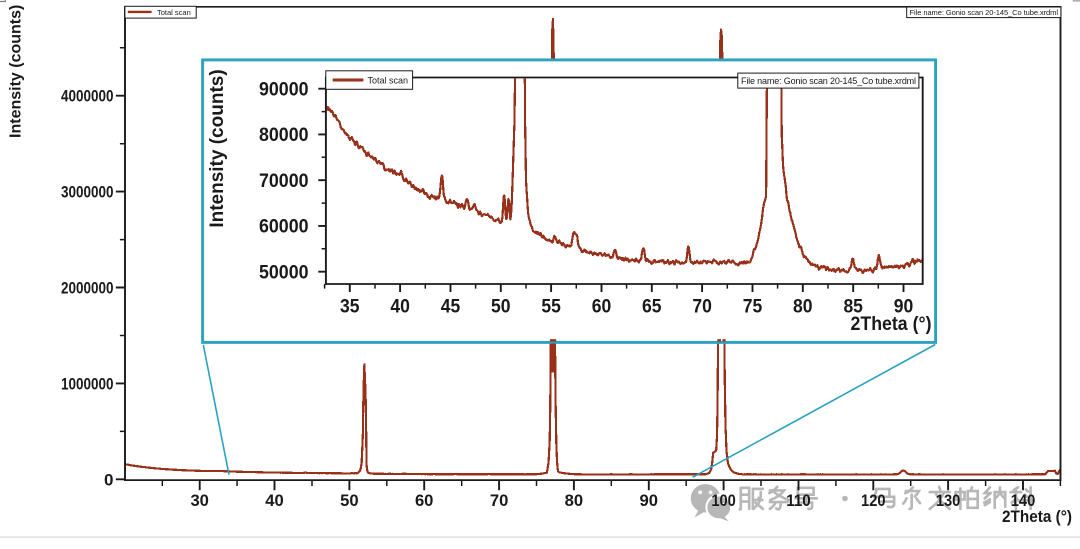 The image size is (1080, 549). I want to click on svg-text: 100, so click(723, 500).